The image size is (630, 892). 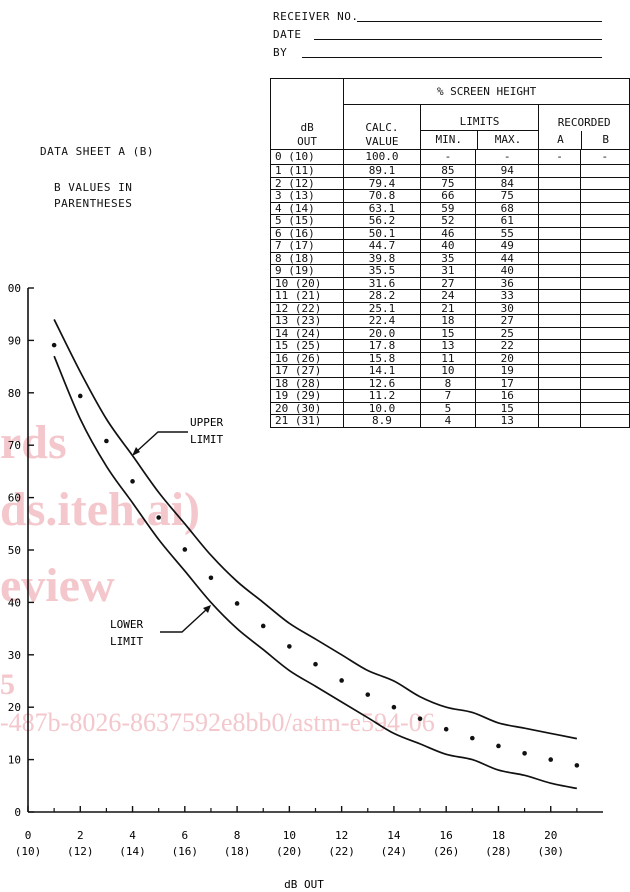 I want to click on x-tick-label-b: (26), so click(x=446, y=851).